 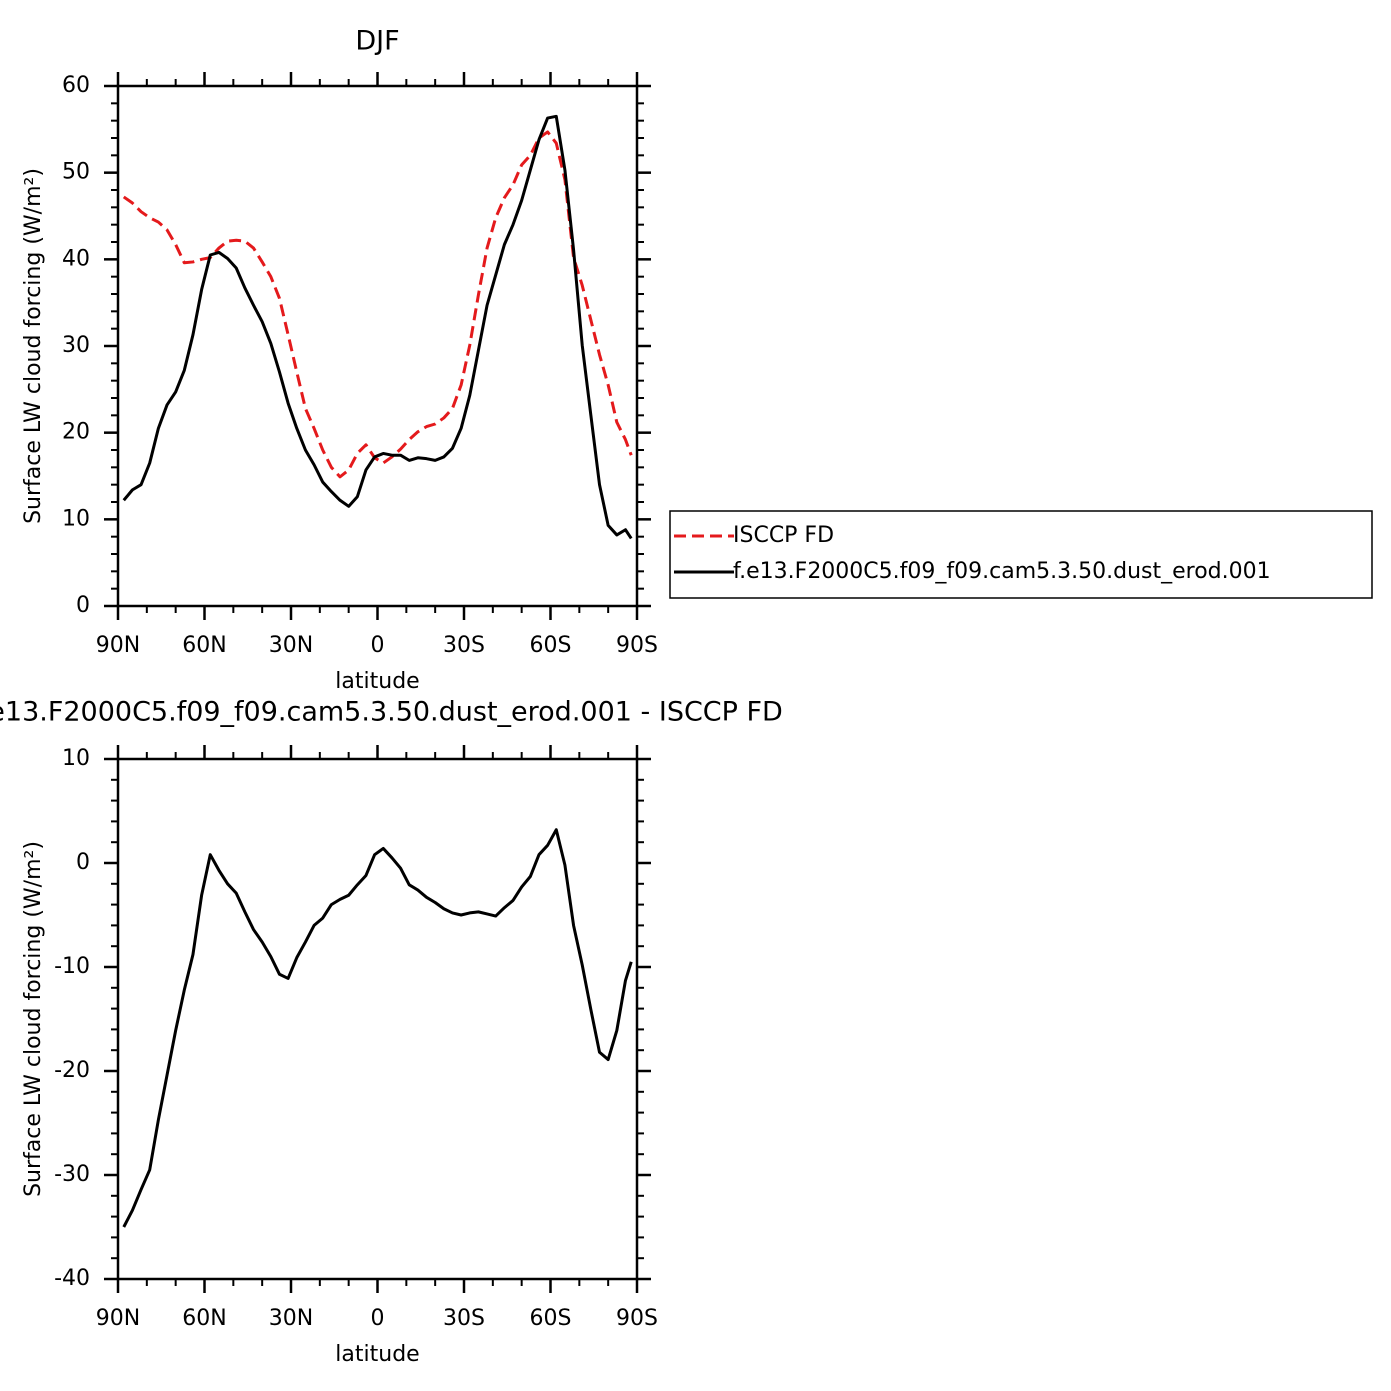 What do you see at coordinates (72, 1174) in the screenshot?
I see `y-tick-label: -30` at bounding box center [72, 1174].